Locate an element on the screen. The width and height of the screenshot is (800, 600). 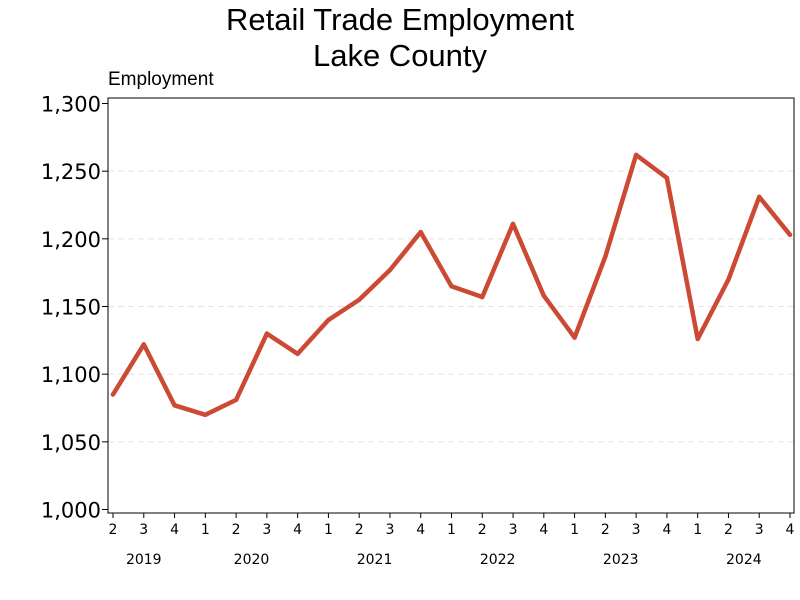
y-tick-label-1250: 1,250 is located at coordinates (71, 172).